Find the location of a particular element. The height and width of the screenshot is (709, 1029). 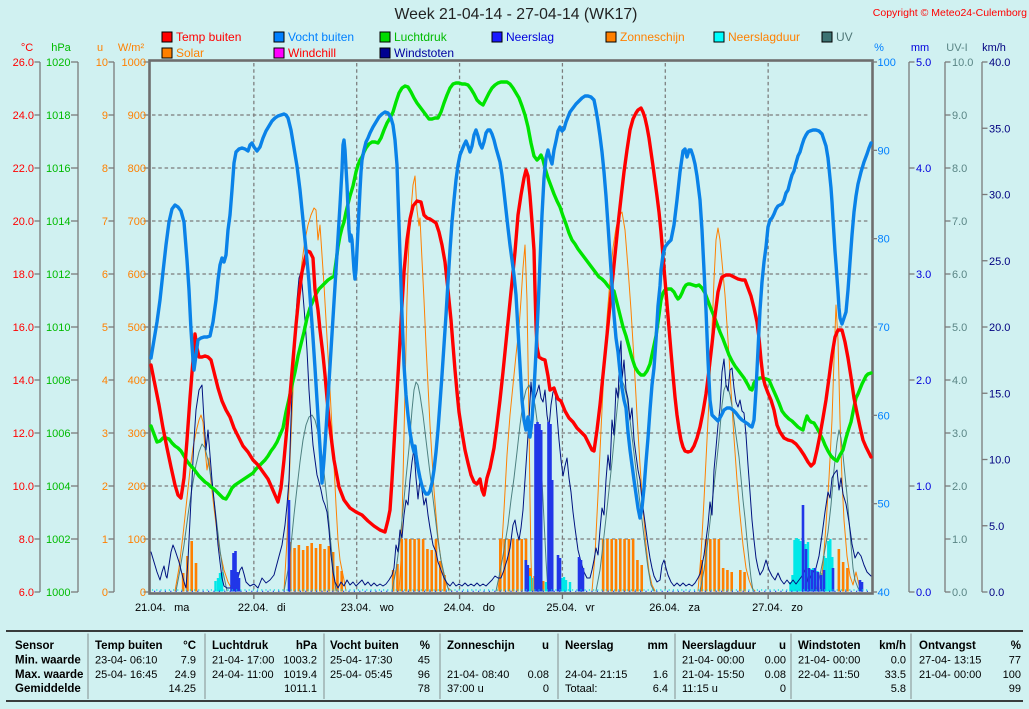

svg-text: UV is located at coordinates (844, 37).